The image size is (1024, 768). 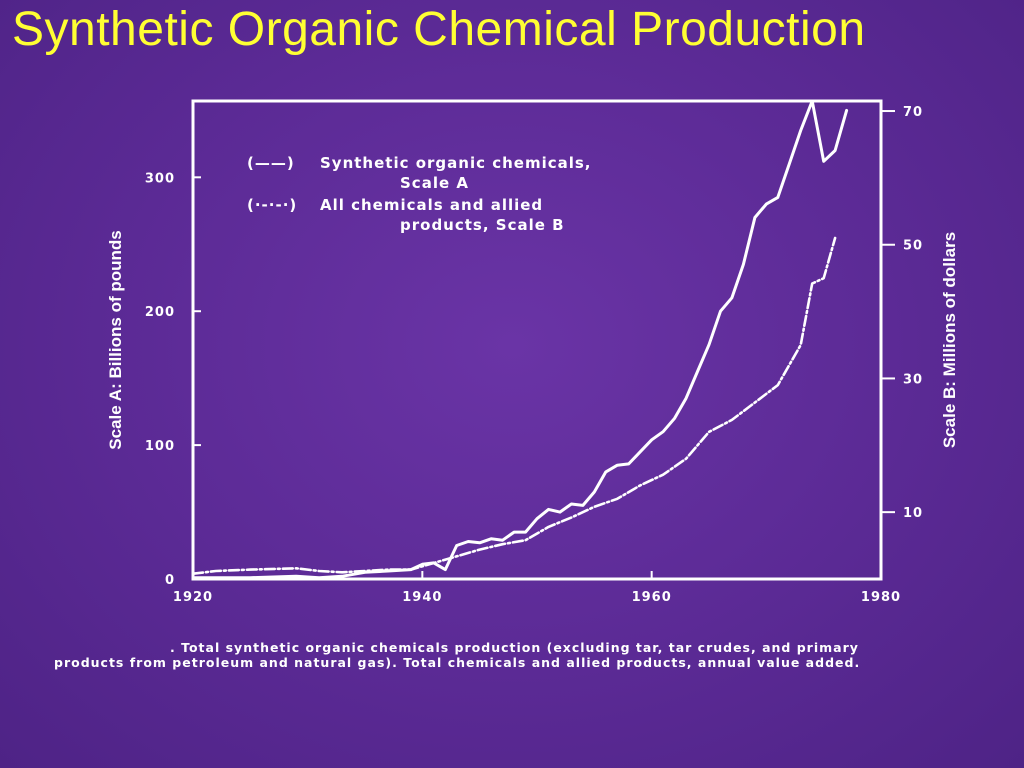 What do you see at coordinates (913, 379) in the screenshot?
I see `right-tick-label: 30` at bounding box center [913, 379].